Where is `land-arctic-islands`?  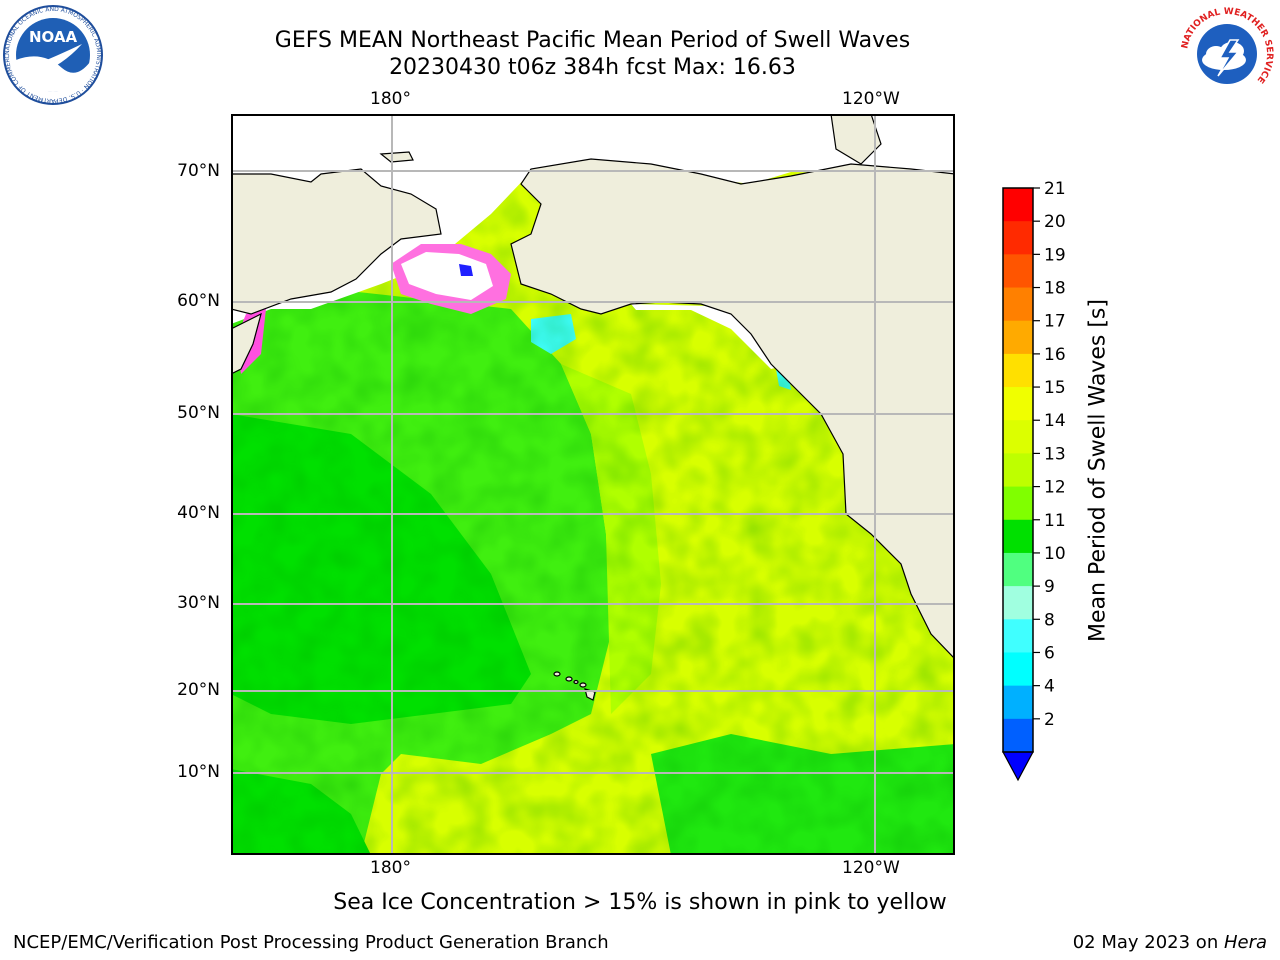 land-arctic-islands is located at coordinates (856, 140).